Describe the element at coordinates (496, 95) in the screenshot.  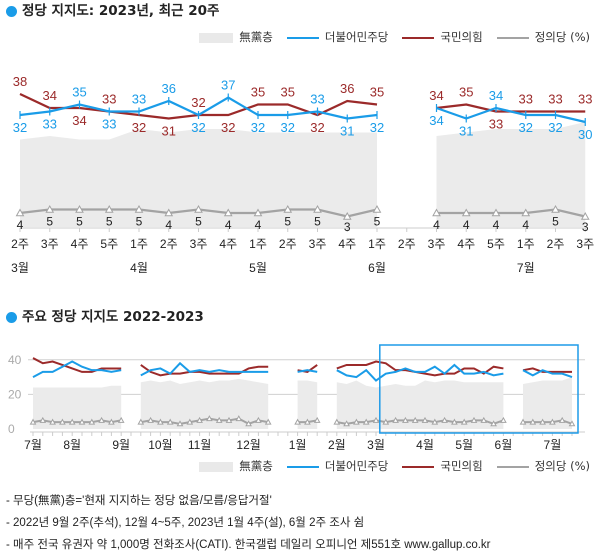
I see `dp-value-label: 34` at that location.